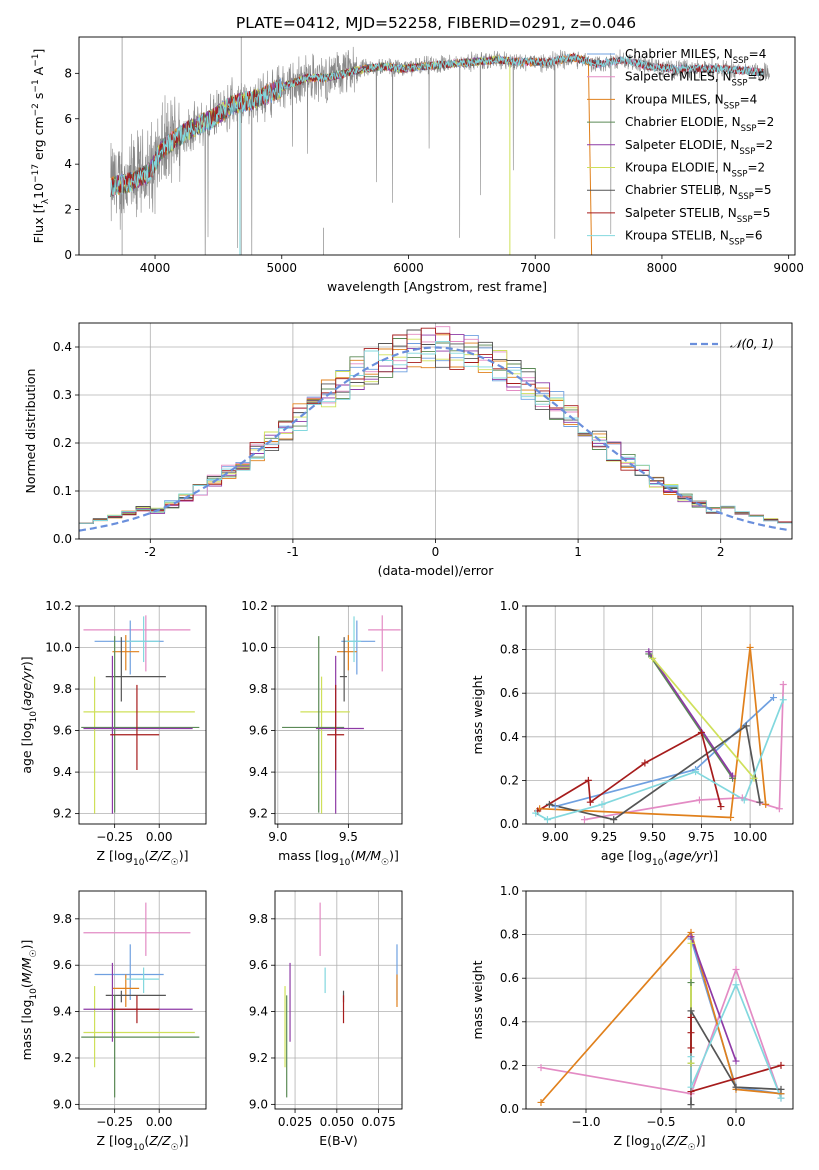 Image resolution: width=819 pixels, height=1170 pixels. What do you see at coordinates (695, 170) in the screenshot?
I see `legend-label: Kroupa ELODIE, NSSP=2` at bounding box center [695, 170].